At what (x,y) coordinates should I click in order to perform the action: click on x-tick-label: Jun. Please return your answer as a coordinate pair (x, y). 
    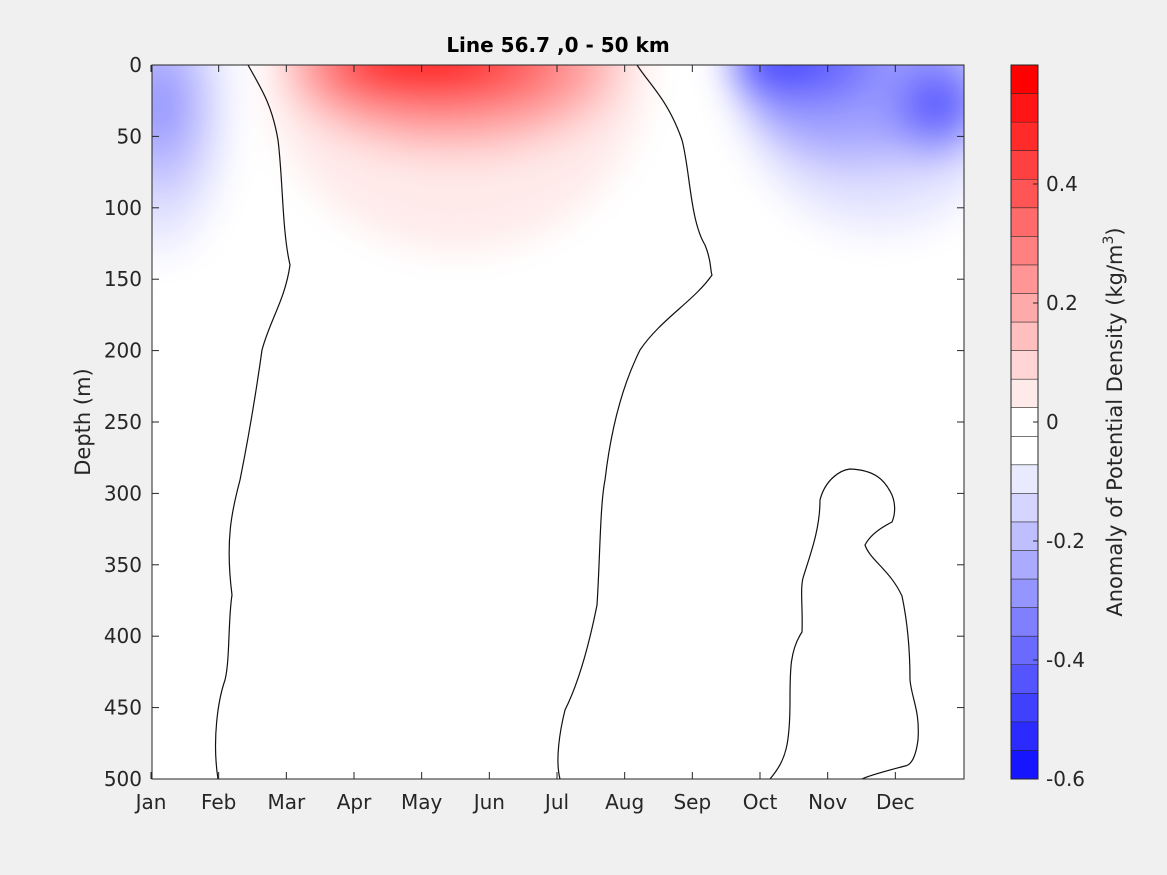
    Looking at the image, I should click on (488, 802).